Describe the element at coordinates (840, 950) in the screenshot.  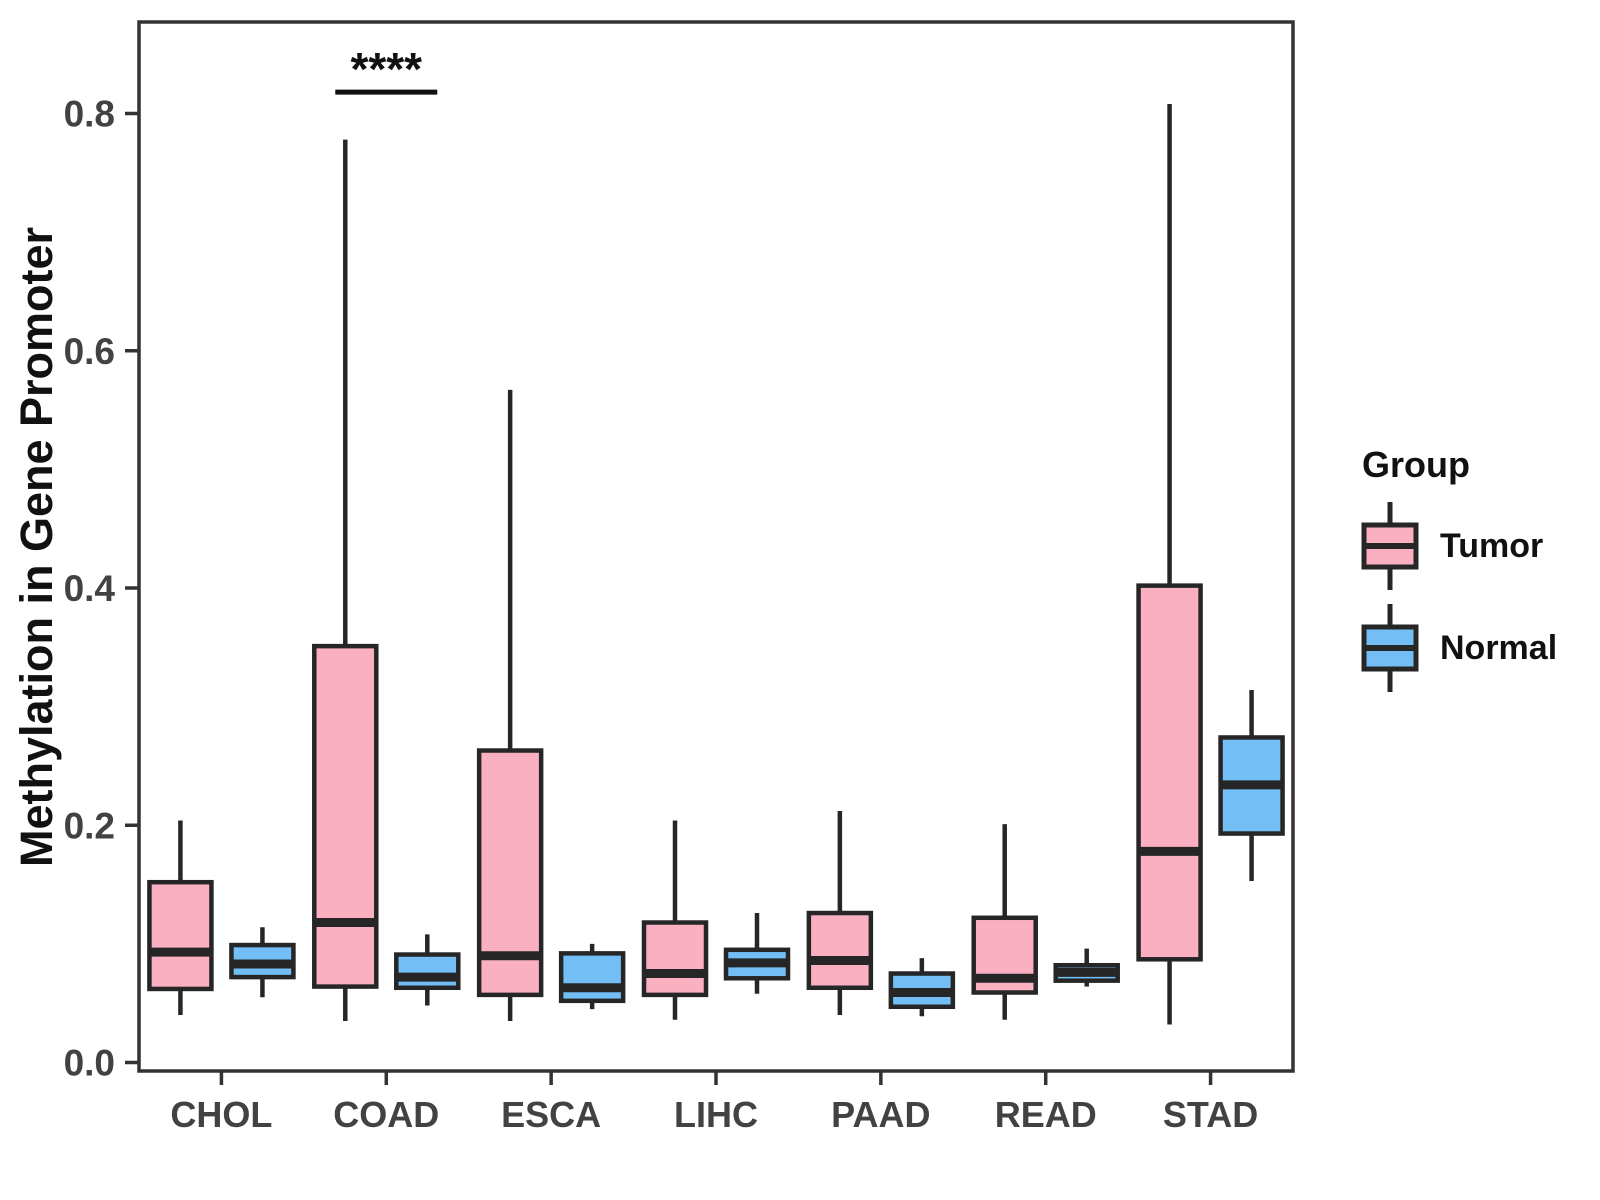
I see `box-Tumor-PAAD` at that location.